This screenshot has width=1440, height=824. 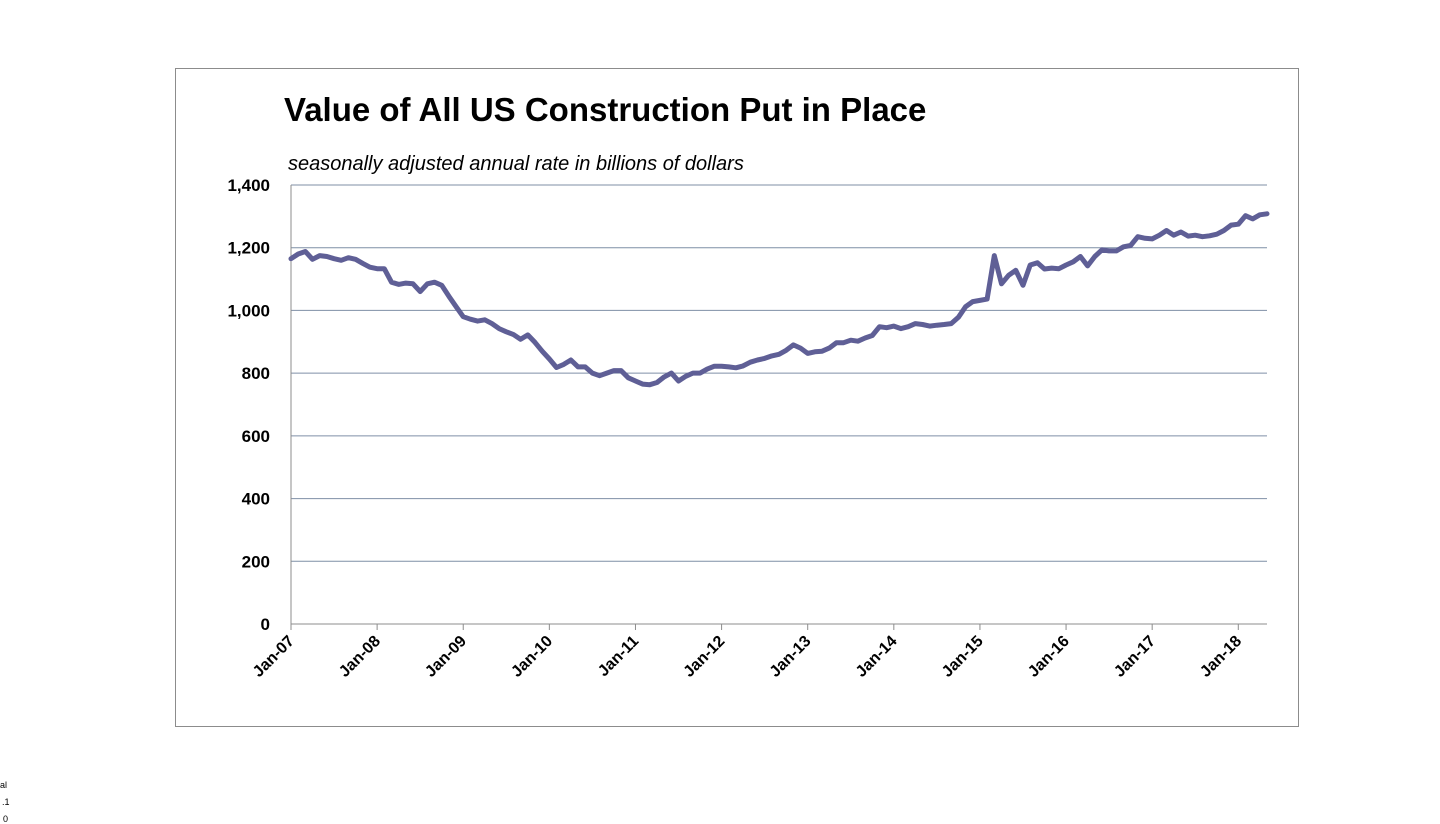 I want to click on y-tick-label: 0, so click(x=265, y=624).